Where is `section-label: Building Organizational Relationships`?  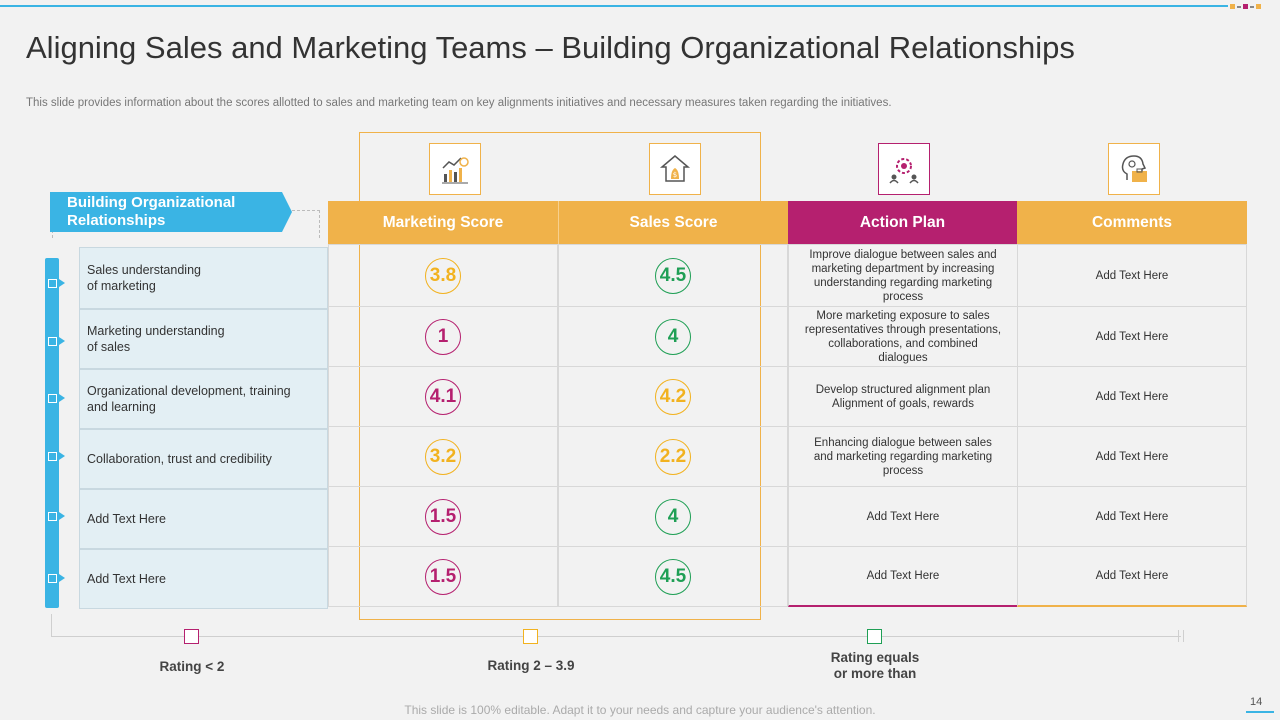
section-label: Building Organizational Relationships is located at coordinates (171, 212).